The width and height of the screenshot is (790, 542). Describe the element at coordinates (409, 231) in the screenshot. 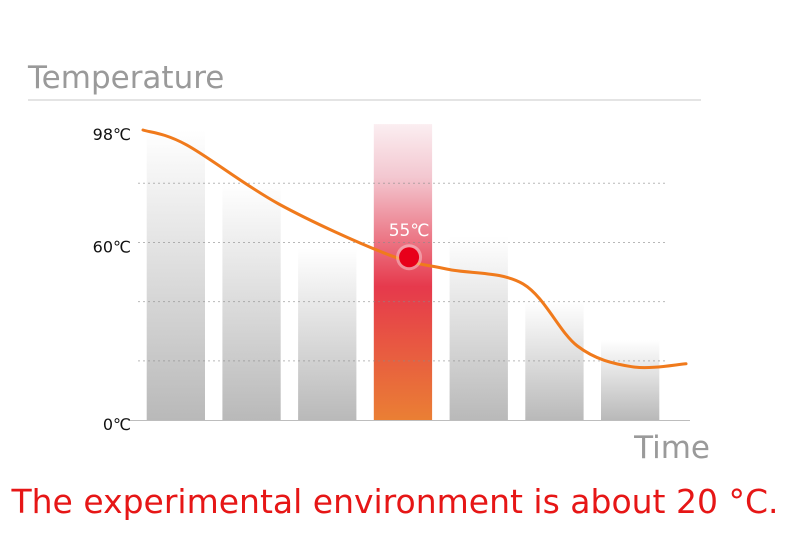

I see `marker-label: 55℃` at that location.